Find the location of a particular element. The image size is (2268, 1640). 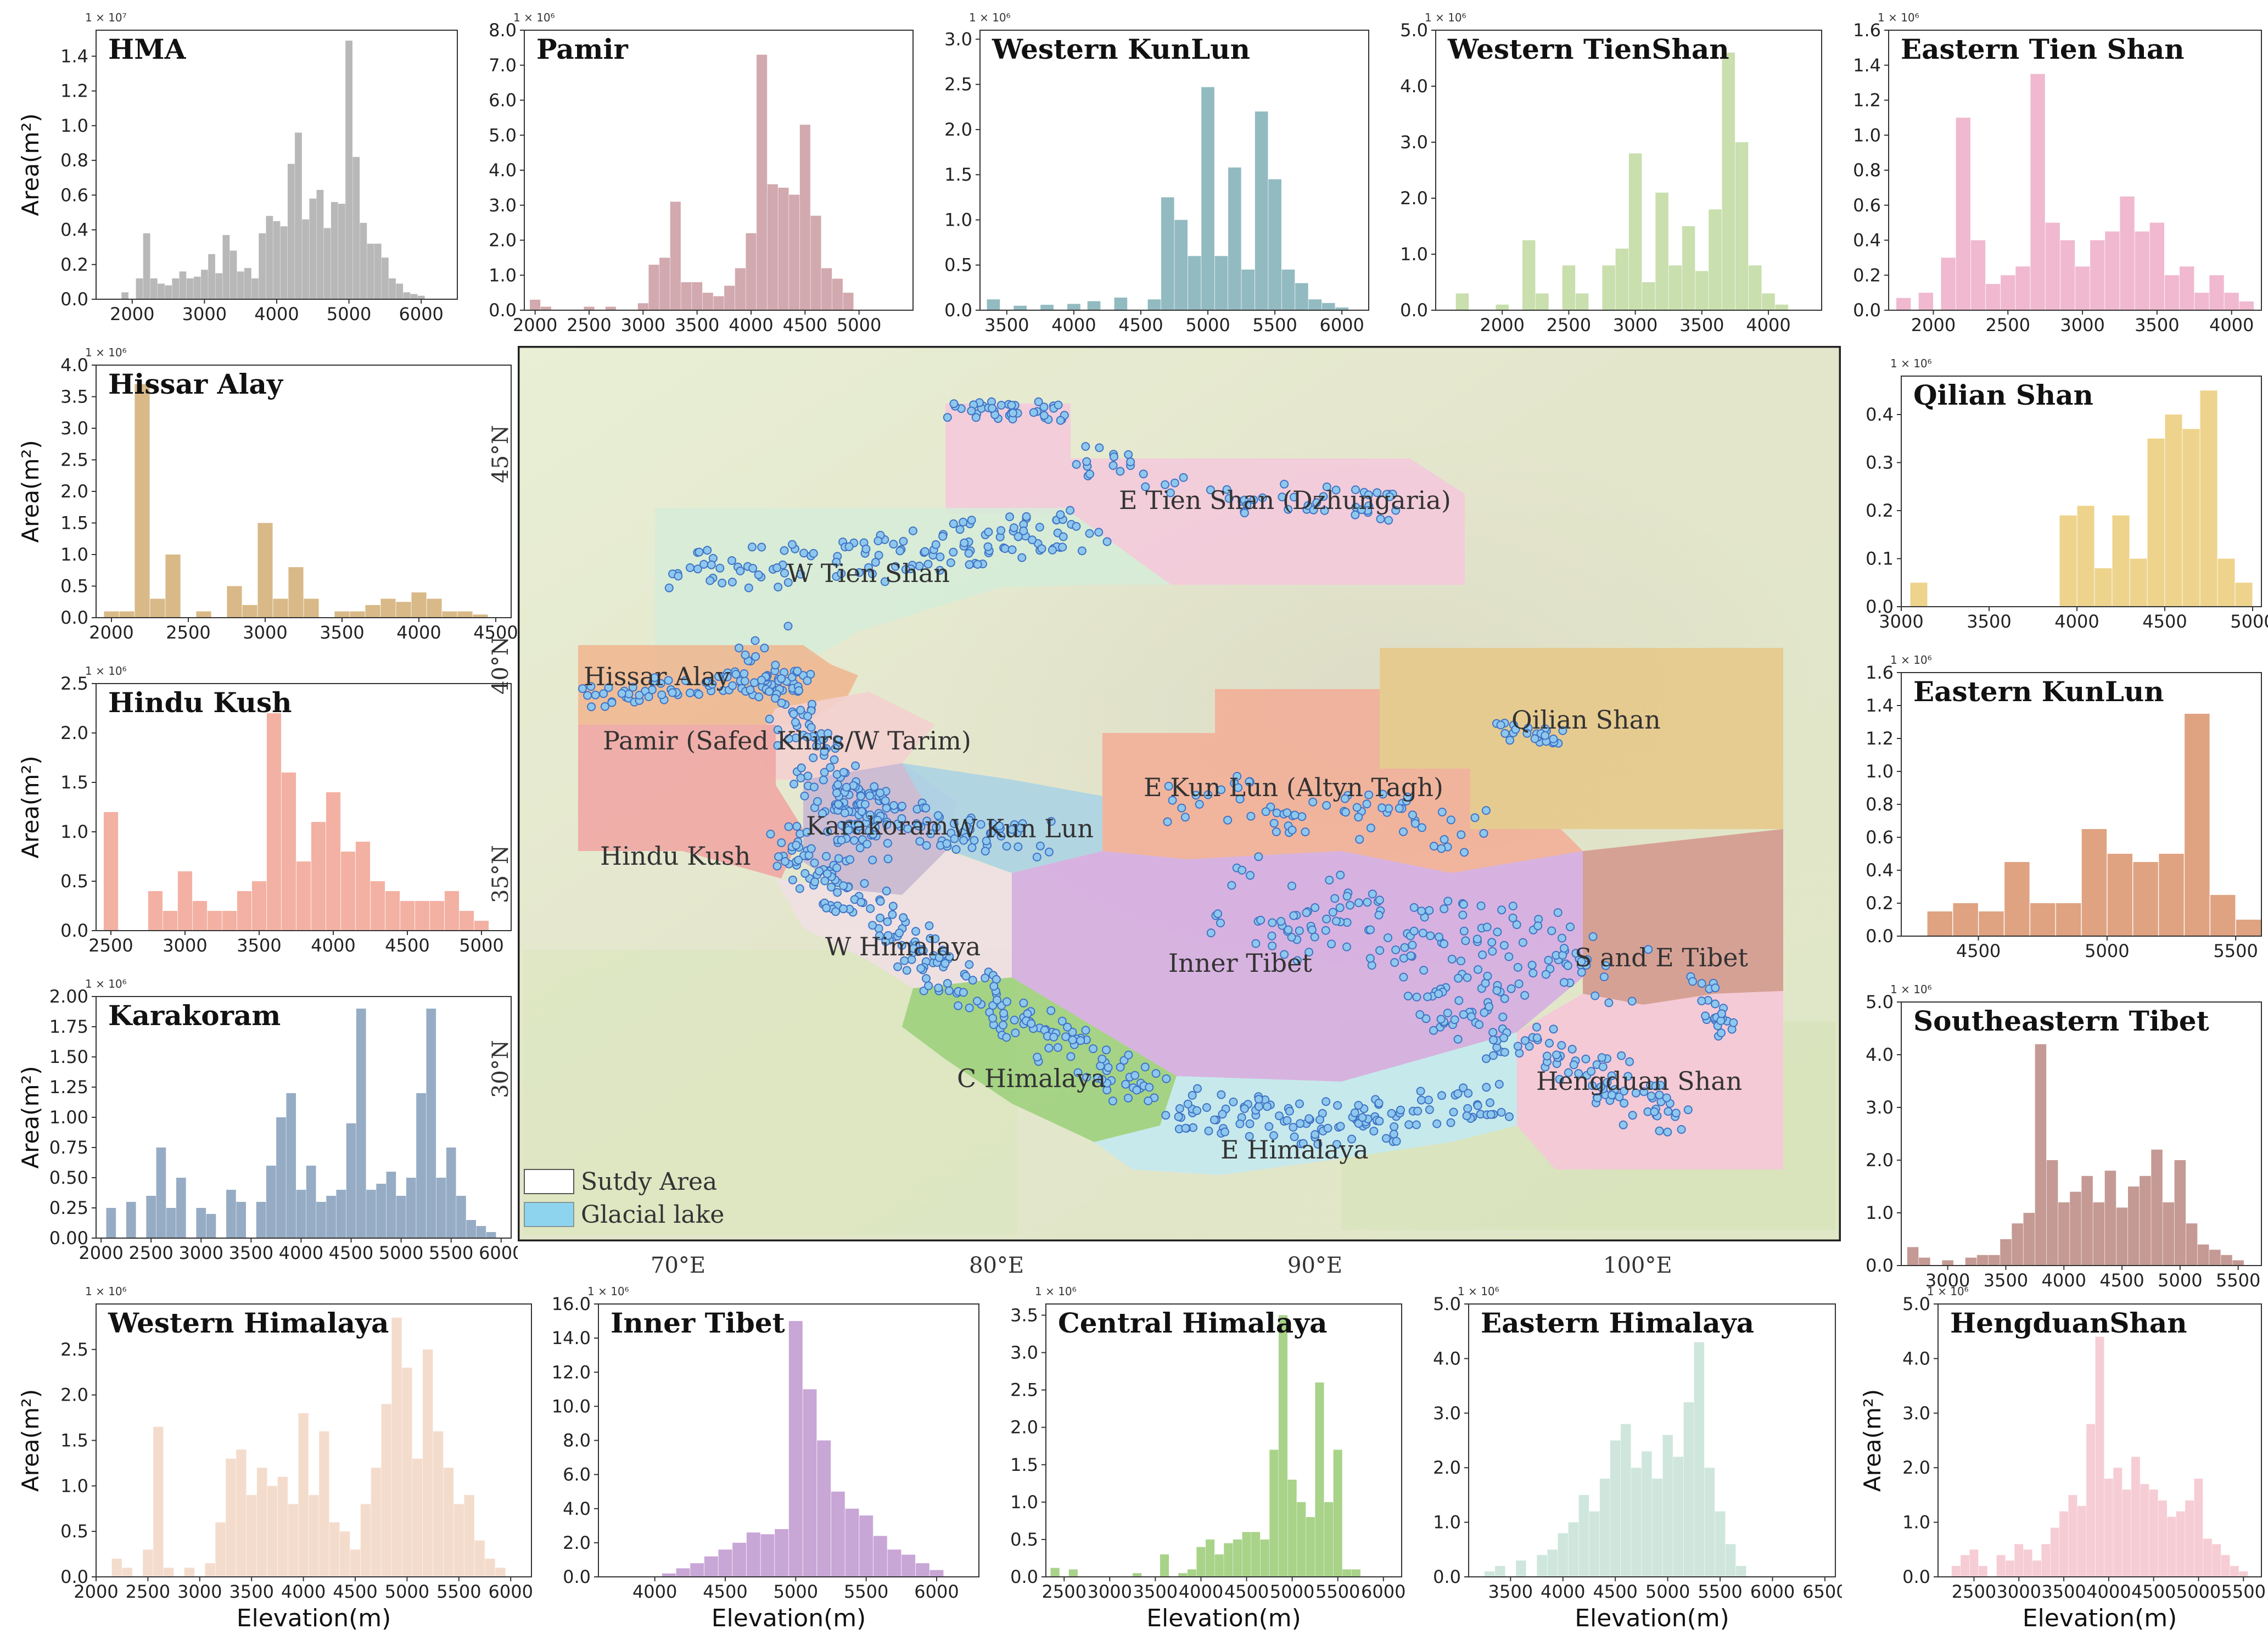

hengduan-bar is located at coordinates (2054, 1552).